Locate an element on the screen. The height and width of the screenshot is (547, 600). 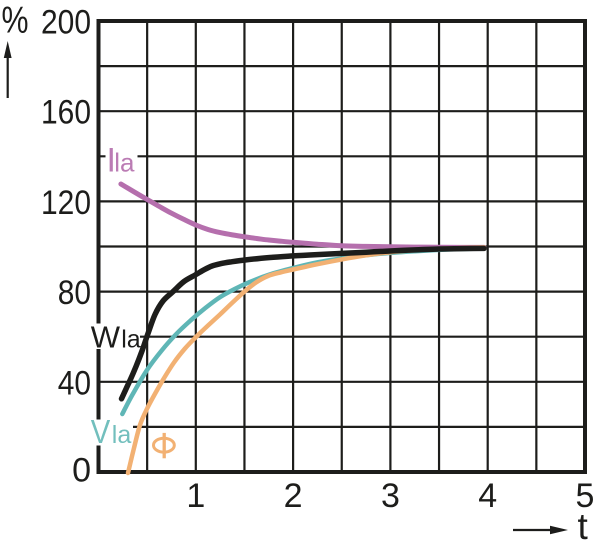
svg-text: 80 is located at coordinates (74, 293).